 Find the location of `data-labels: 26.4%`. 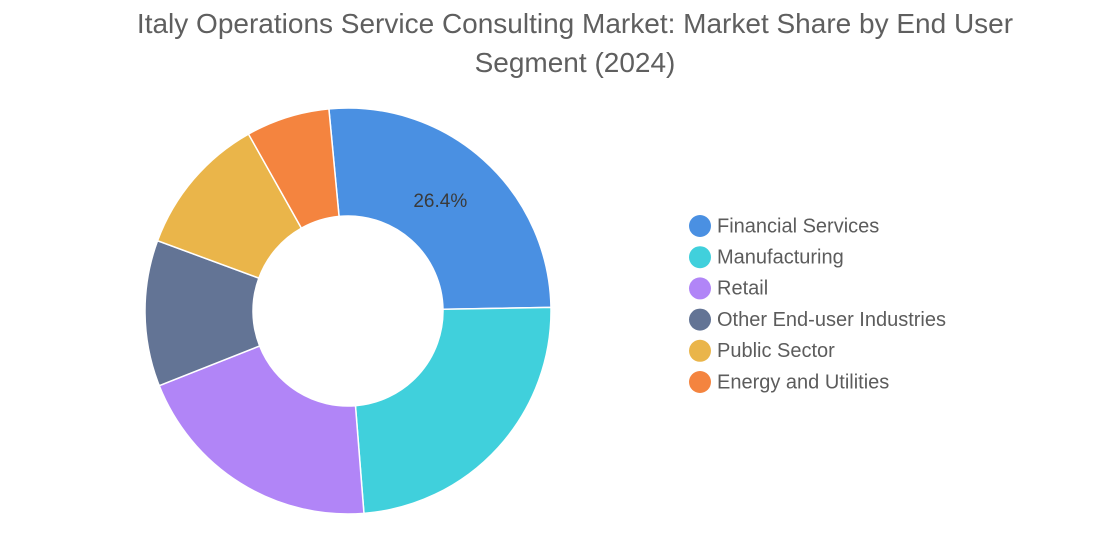

data-labels: 26.4% is located at coordinates (440, 201).